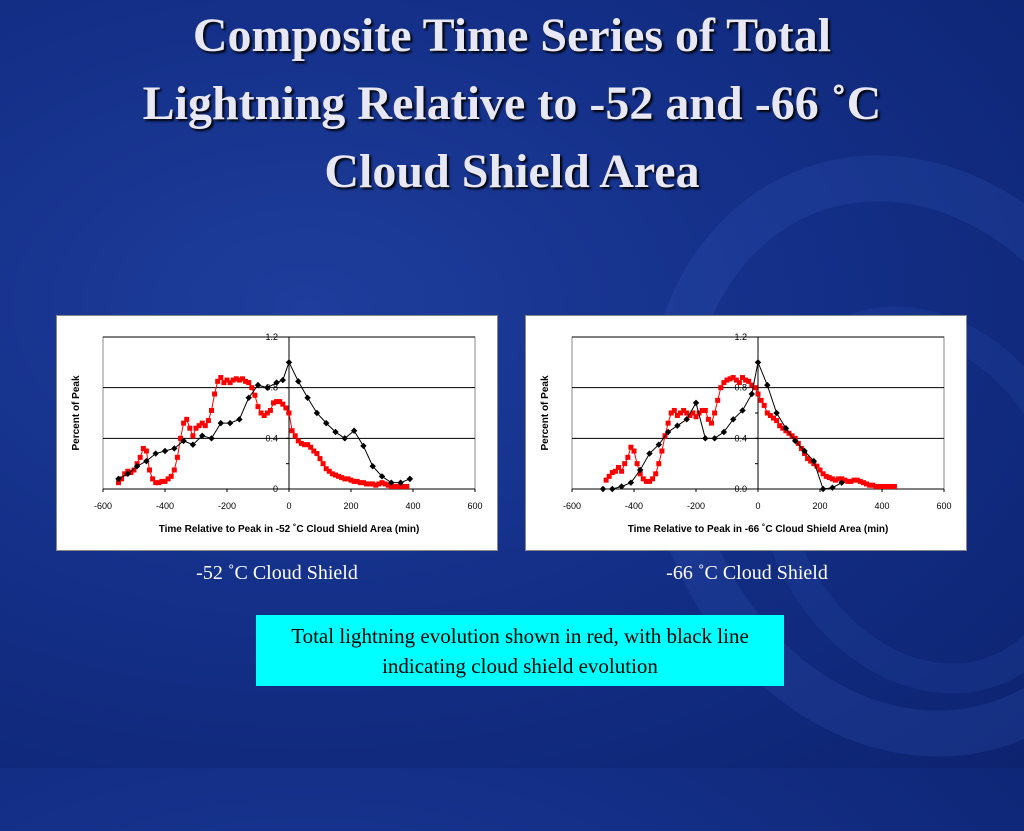  What do you see at coordinates (545, 412) in the screenshot?
I see `y-axis-label: Percent of Peak` at bounding box center [545, 412].